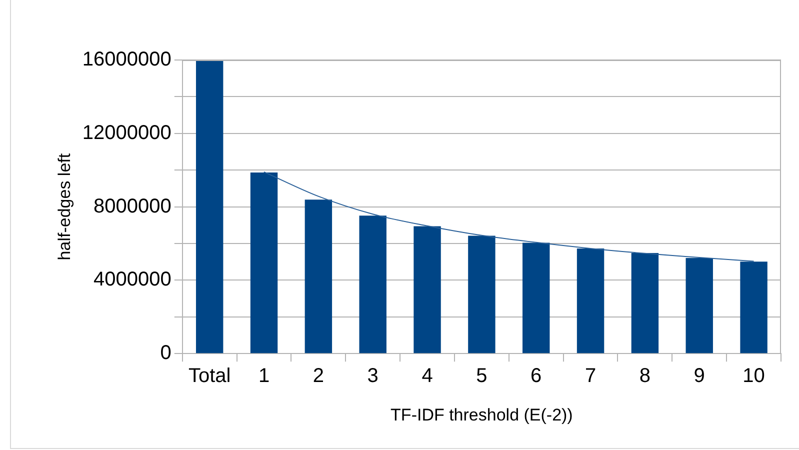 Image resolution: width=799 pixels, height=450 pixels. What do you see at coordinates (64, 206) in the screenshot?
I see `y-axis-title: half-edges left` at bounding box center [64, 206].